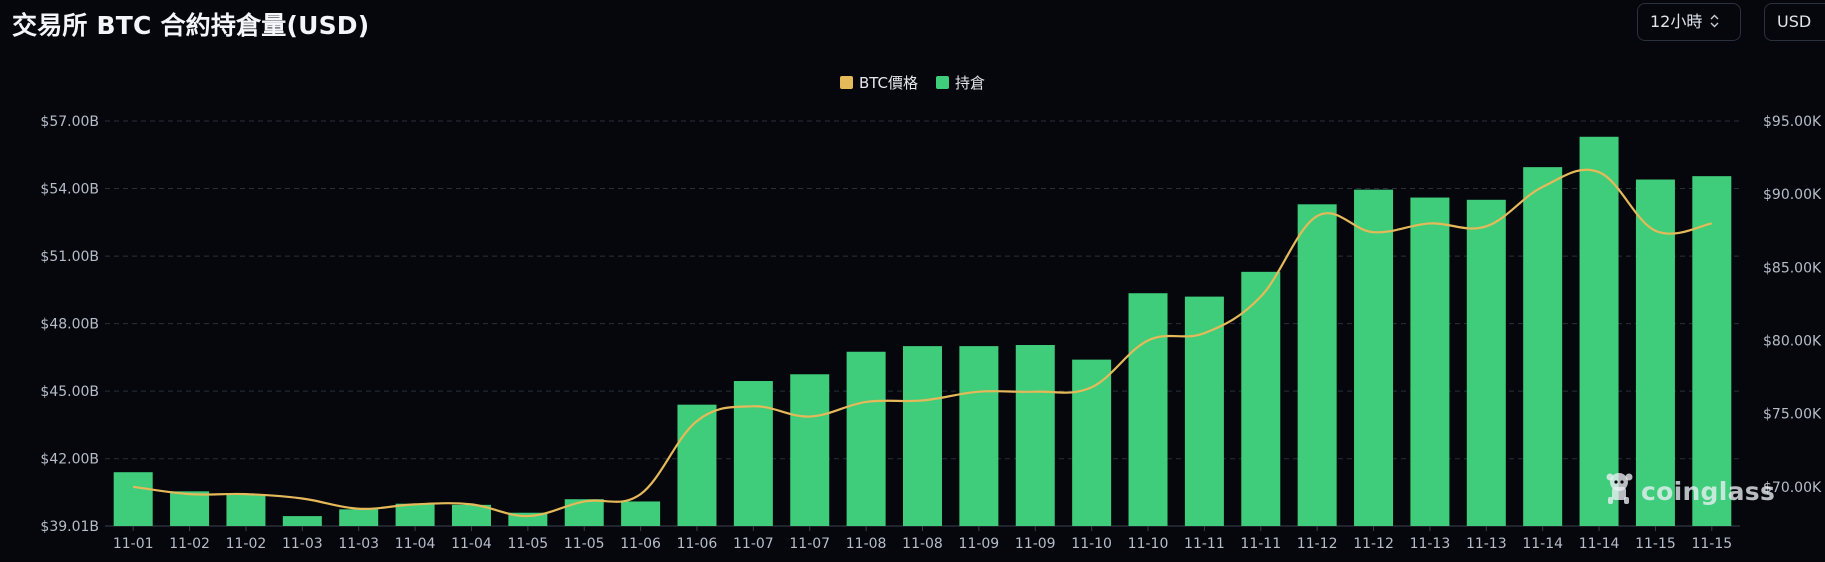 The height and width of the screenshot is (562, 1825). What do you see at coordinates (69, 325) in the screenshot?
I see `left-axis-tick-label: $48.00B` at bounding box center [69, 325].